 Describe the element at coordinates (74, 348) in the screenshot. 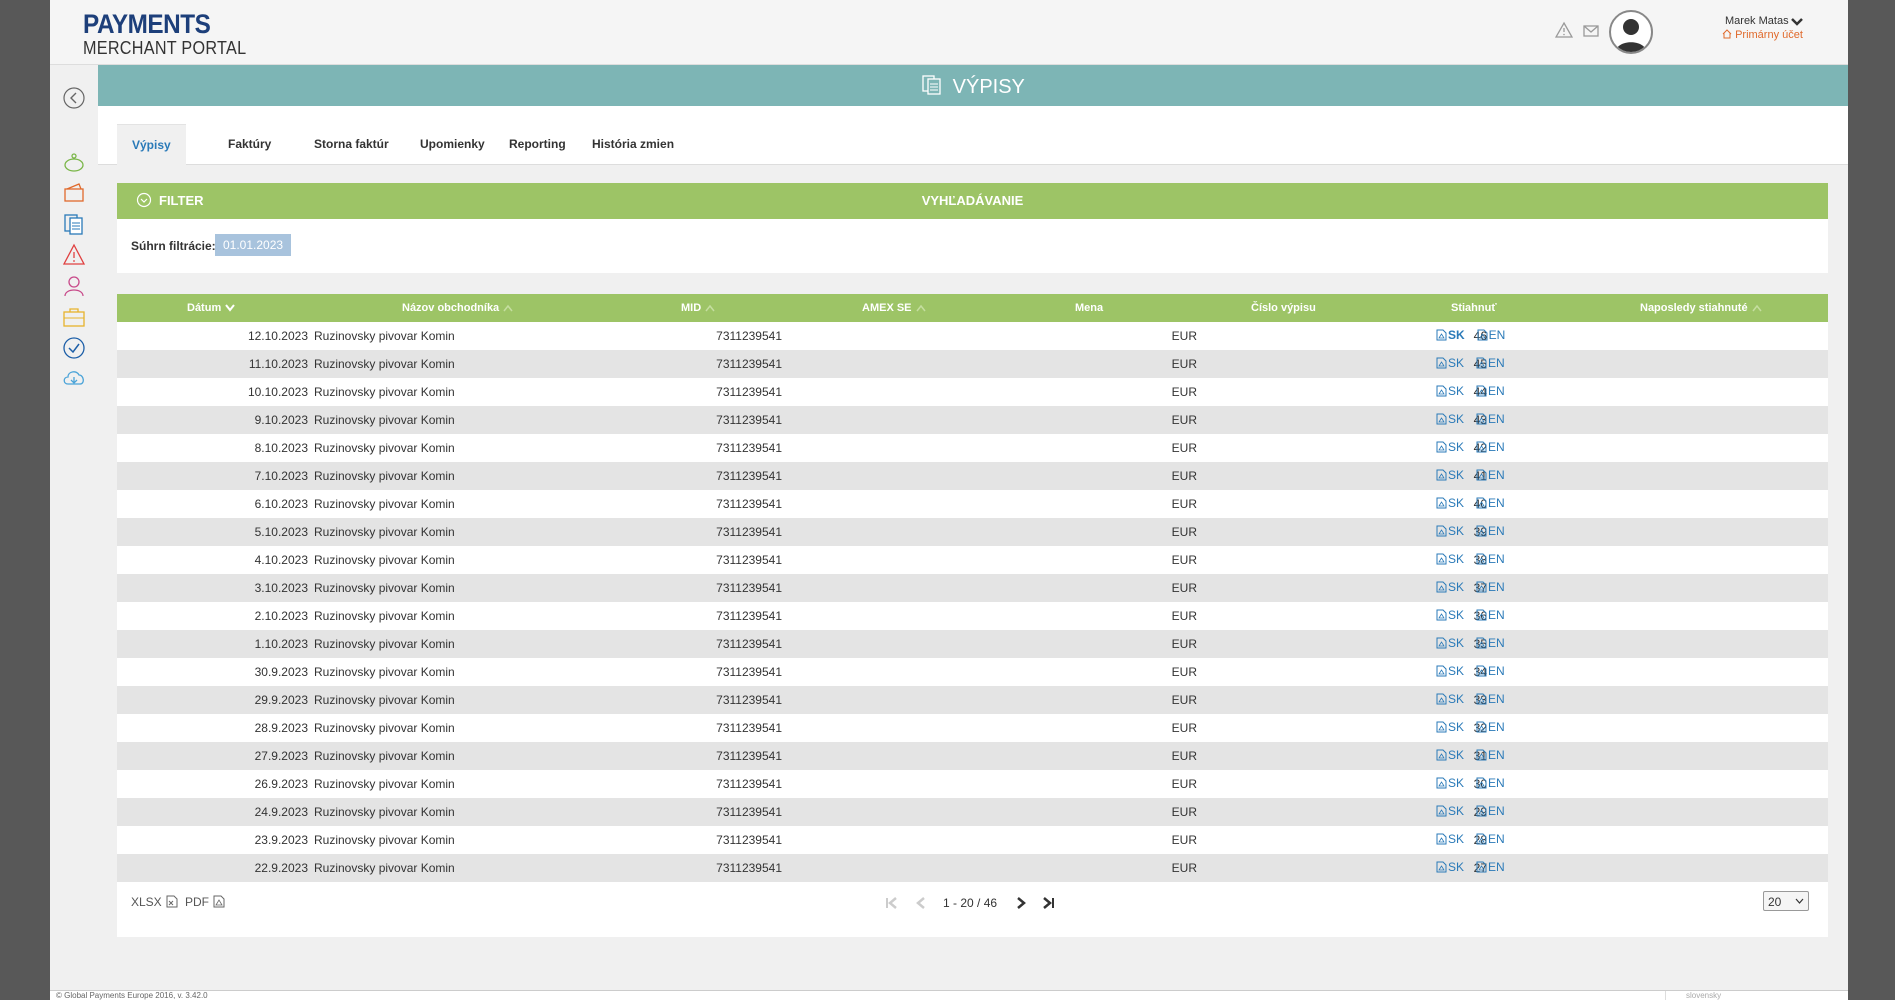

I see `check-circle-icon` at that location.